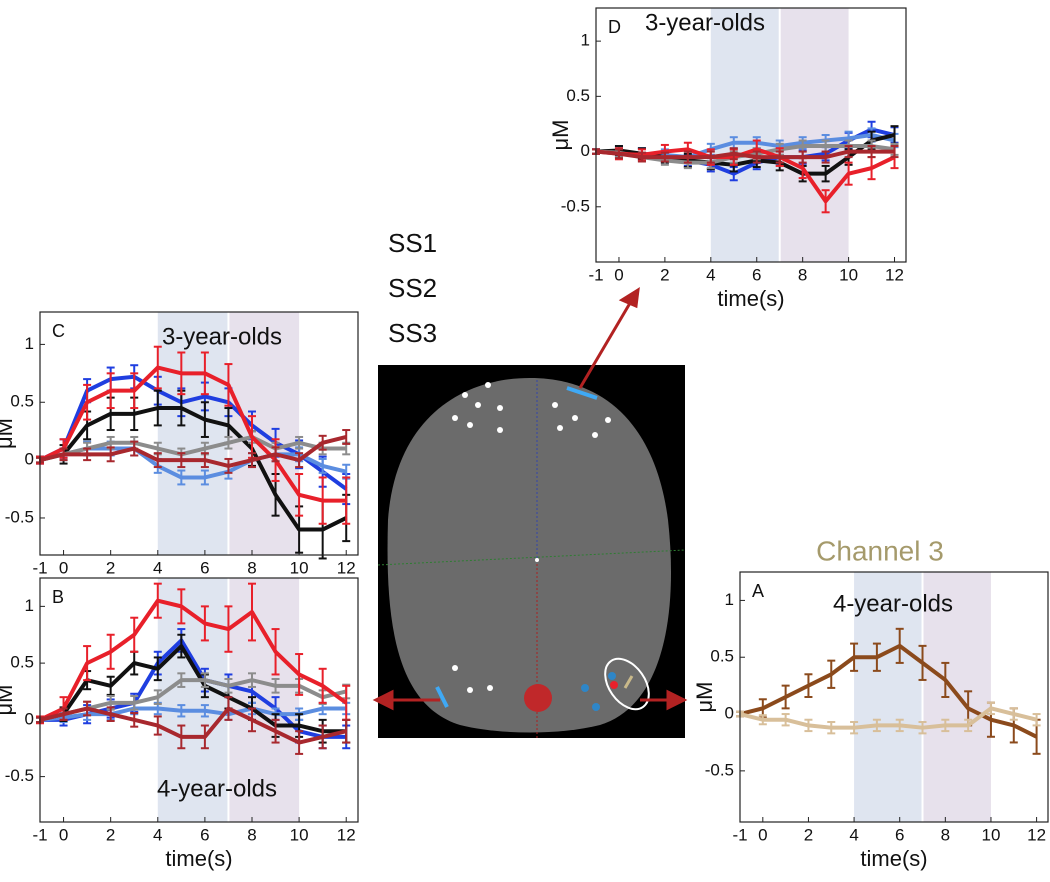  I want to click on legend: SS1 SS2 SS3, so click(412, 288).